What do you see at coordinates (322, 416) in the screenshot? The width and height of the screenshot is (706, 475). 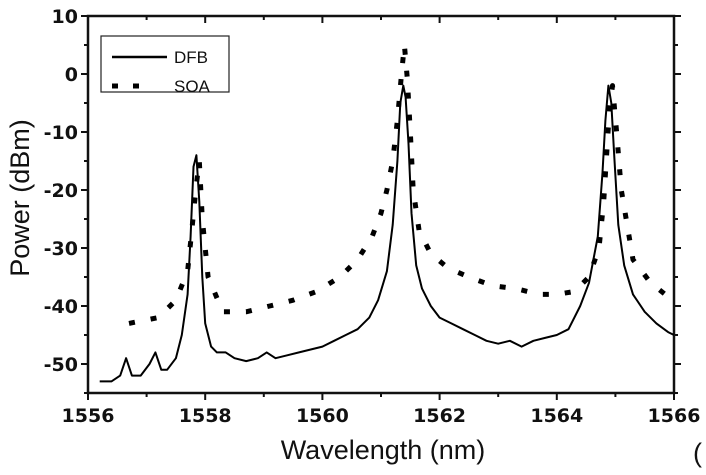 I see `x-tick-label: 1560` at bounding box center [322, 416].